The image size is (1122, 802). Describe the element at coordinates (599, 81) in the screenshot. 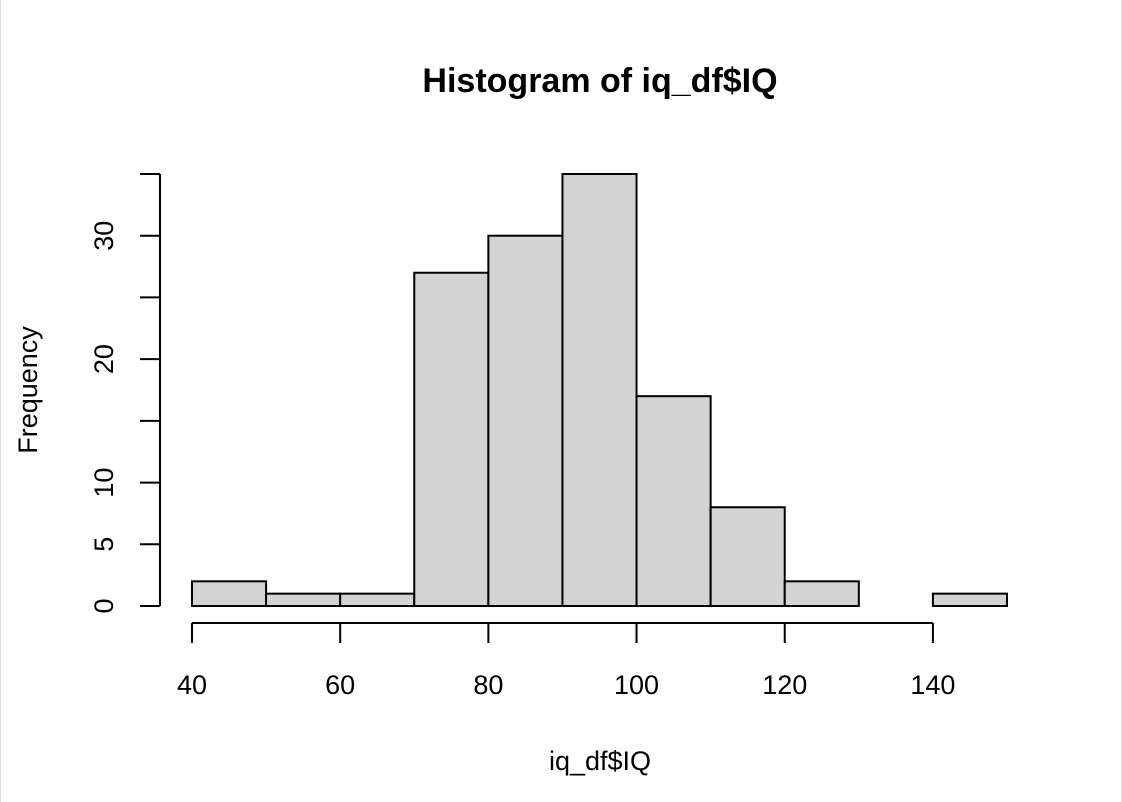

I see `chart-title: Histogram of iq_df$IQ` at that location.